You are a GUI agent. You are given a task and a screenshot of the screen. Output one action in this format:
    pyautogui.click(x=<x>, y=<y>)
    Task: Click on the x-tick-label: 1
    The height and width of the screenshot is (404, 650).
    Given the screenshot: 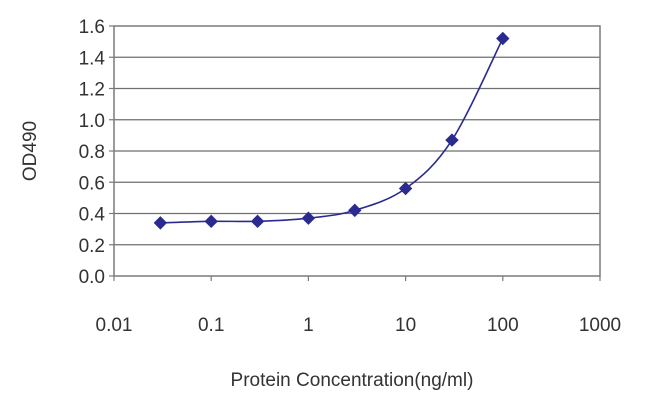 What is the action you would take?
    pyautogui.click(x=308, y=325)
    